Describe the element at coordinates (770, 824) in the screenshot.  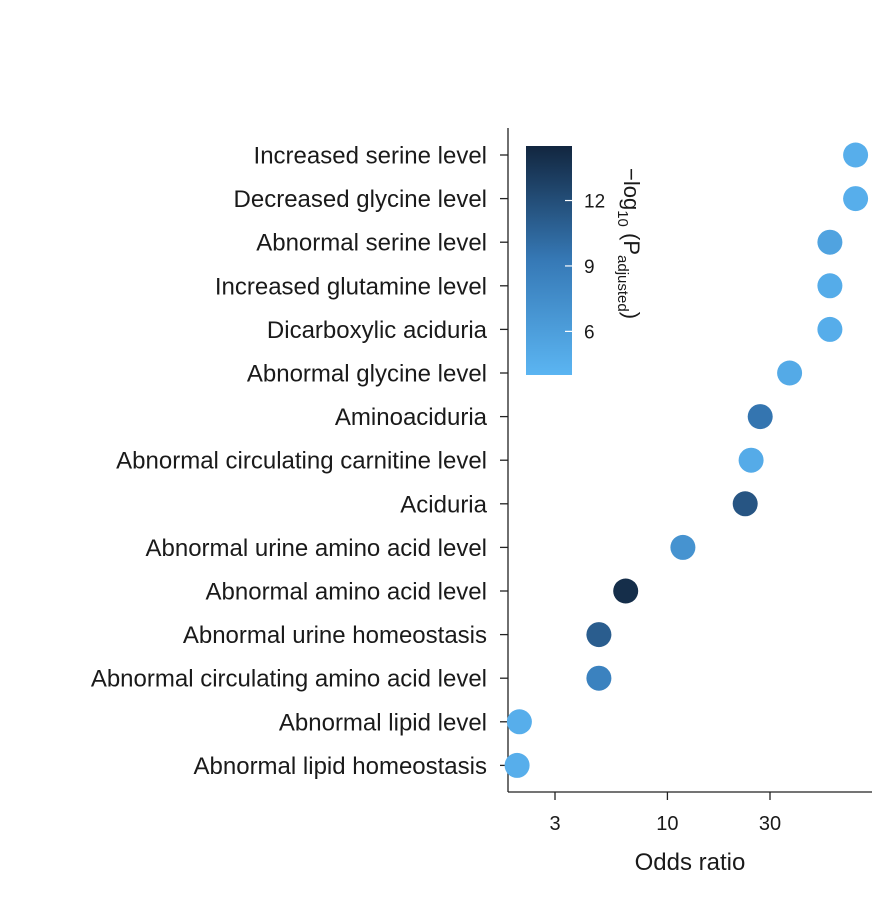
I see `x-tick-label: 30` at that location.